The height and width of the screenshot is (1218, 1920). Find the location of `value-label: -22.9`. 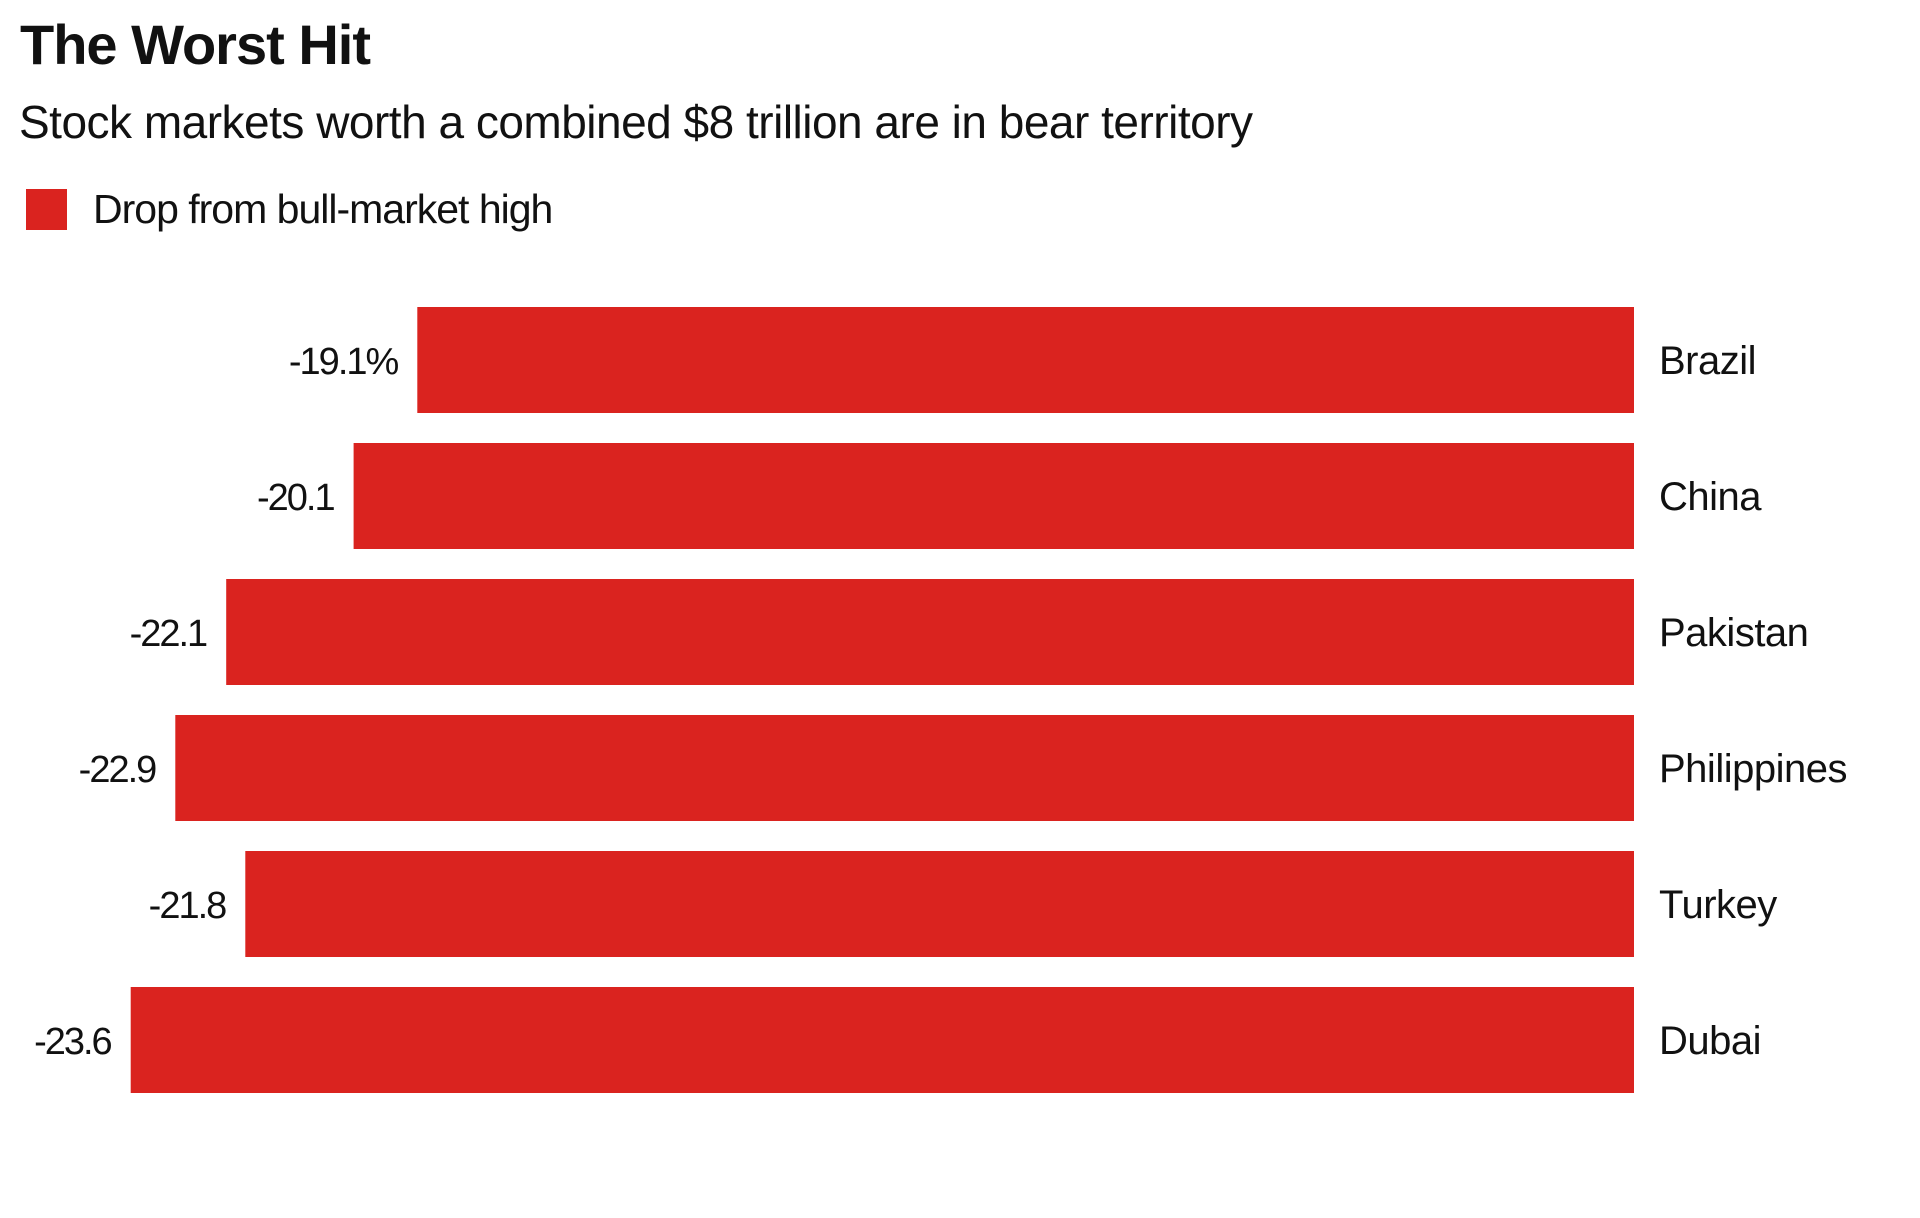

value-label: -22.9 is located at coordinates (117, 770).